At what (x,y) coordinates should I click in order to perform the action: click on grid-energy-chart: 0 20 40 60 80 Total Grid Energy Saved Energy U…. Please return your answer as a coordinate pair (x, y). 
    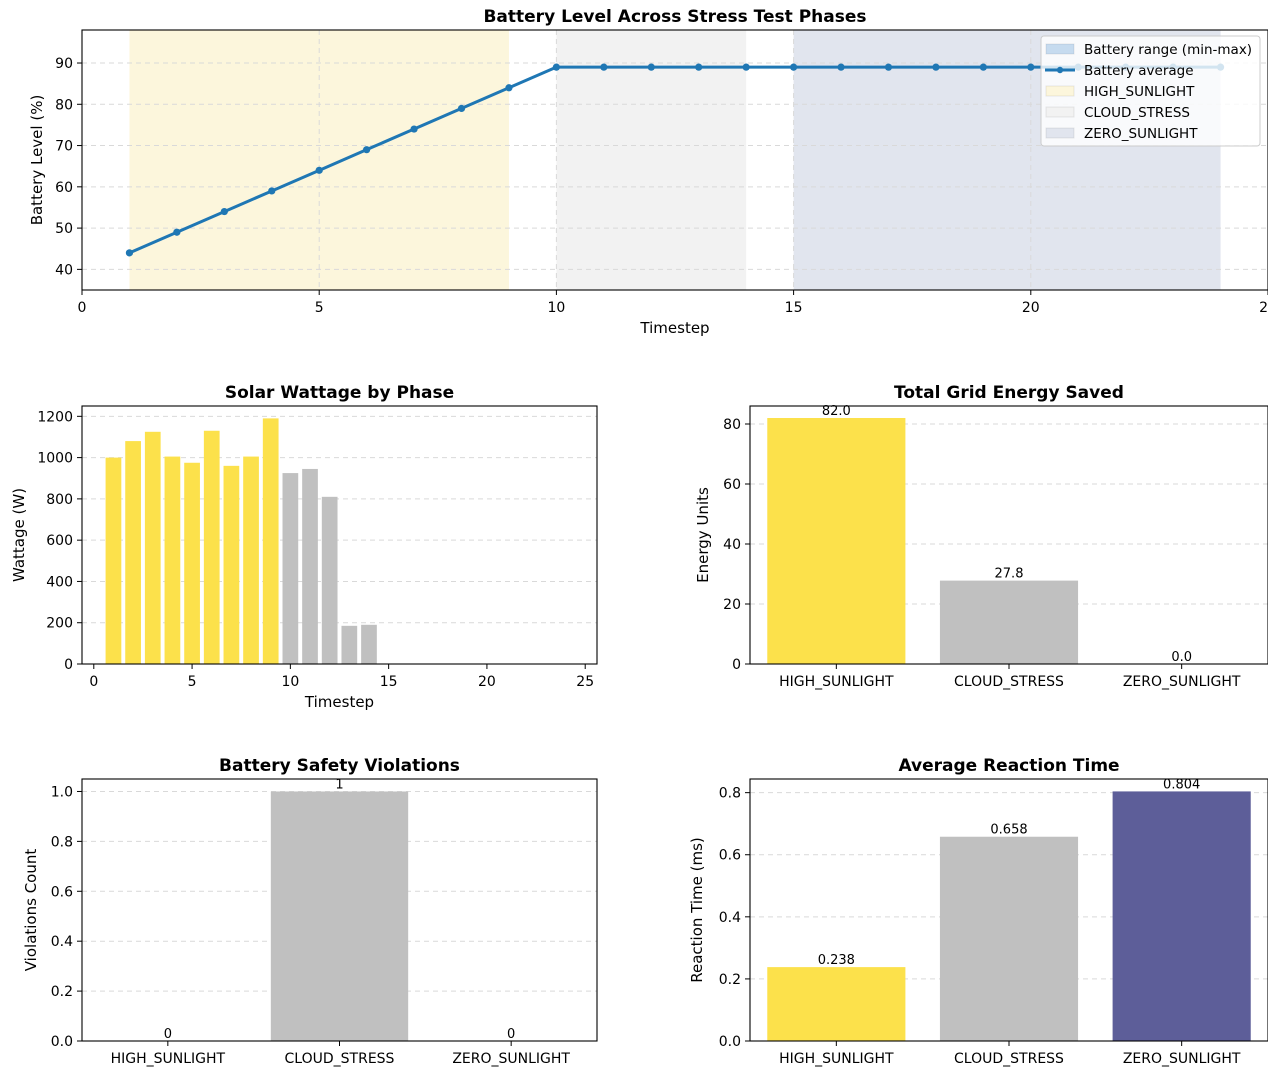
    Looking at the image, I should click on (981, 536).